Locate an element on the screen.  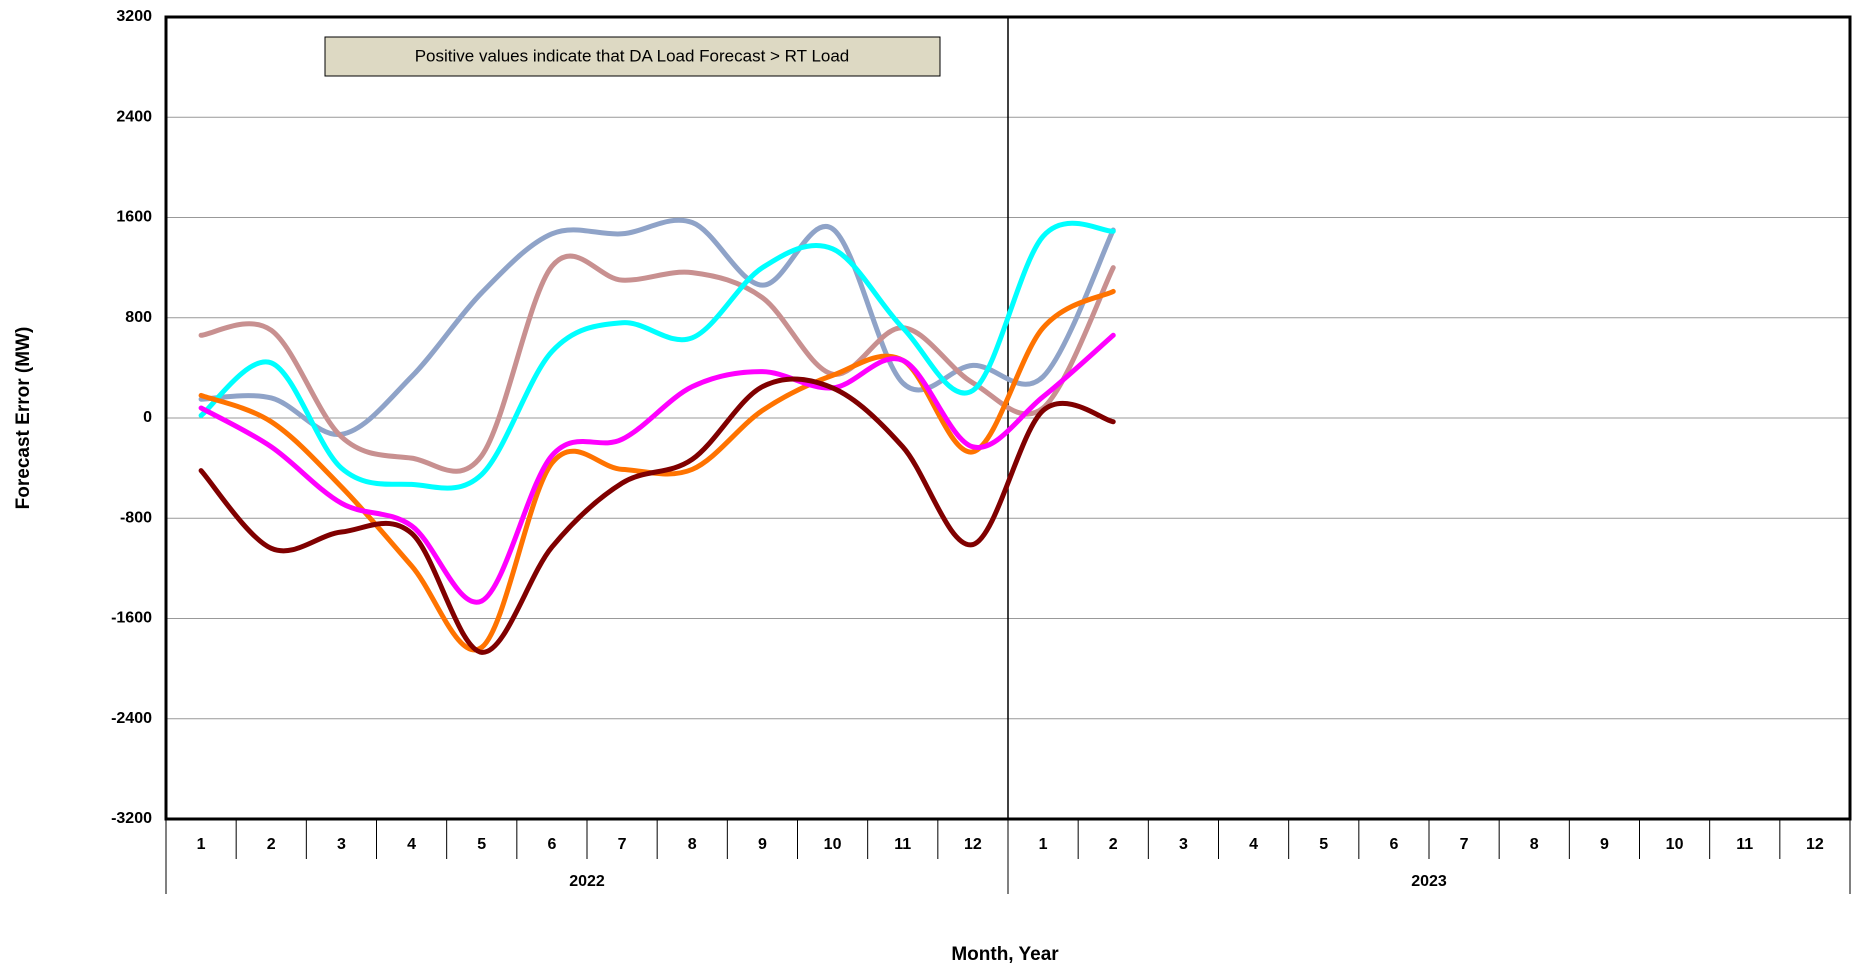
y-tick-label: 0 is located at coordinates (147, 417).